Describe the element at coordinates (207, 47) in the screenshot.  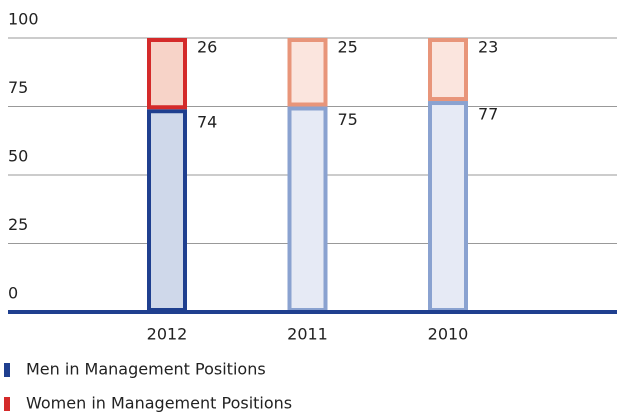
I see `value-label: 26` at that location.